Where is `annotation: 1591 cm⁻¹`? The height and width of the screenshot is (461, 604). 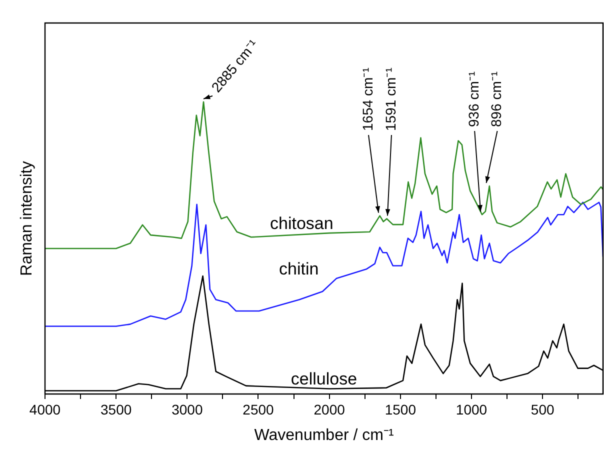
annotation: 1591 cm⁻¹ is located at coordinates (390, 99).